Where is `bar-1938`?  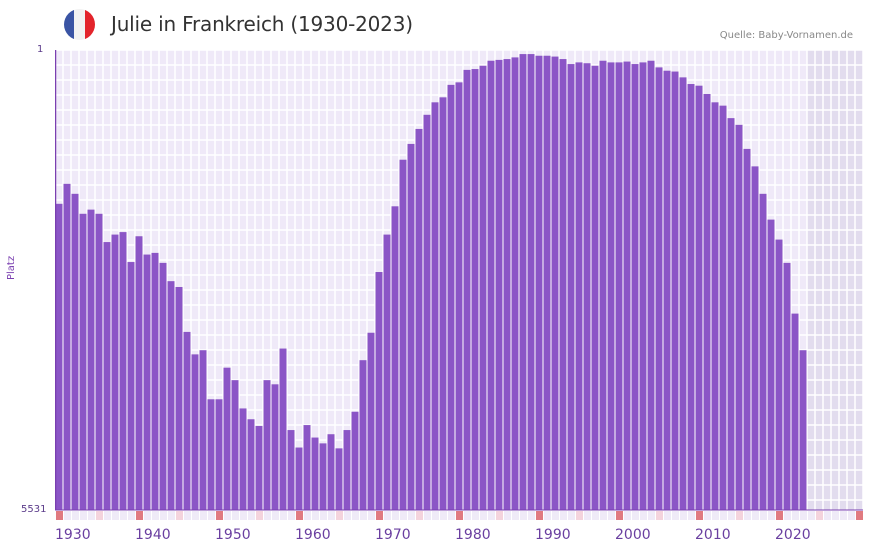 bar-1938 is located at coordinates (123, 371).